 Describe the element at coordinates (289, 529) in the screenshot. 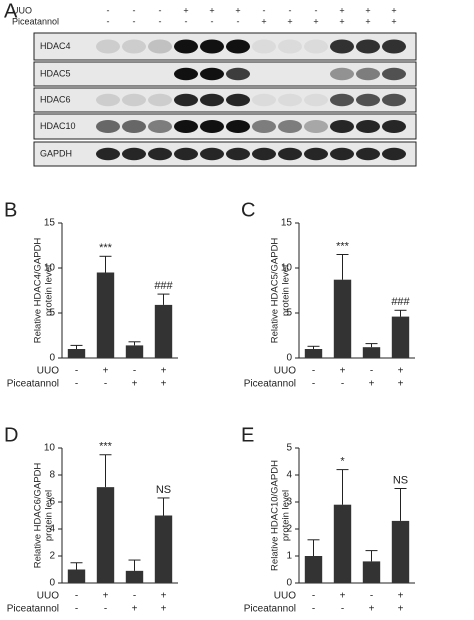

I see `y-tick-label: 2` at that location.